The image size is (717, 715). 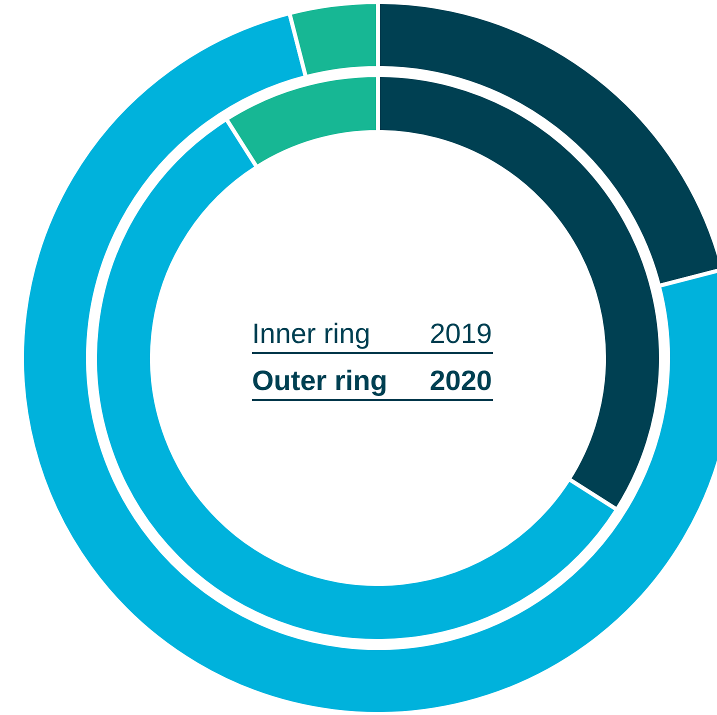 I want to click on text: Outer ring, so click(x=320, y=380).